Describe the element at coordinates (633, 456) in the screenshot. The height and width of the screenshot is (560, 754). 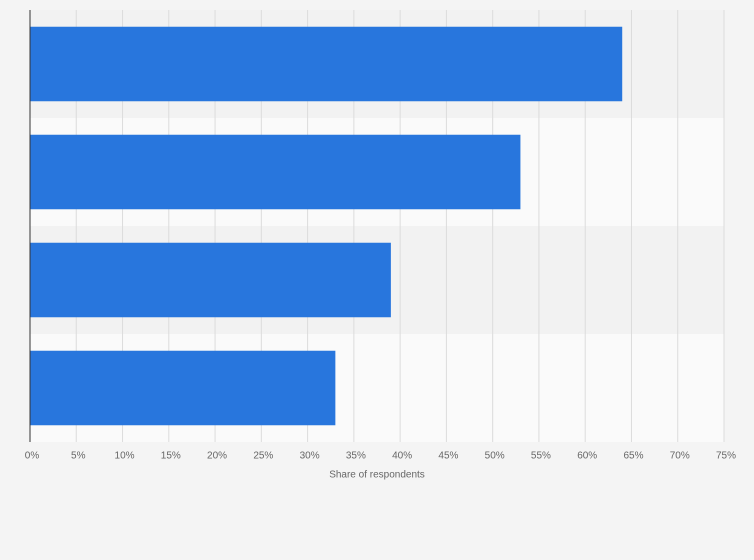
I see `x-tick-label: 65%` at that location.